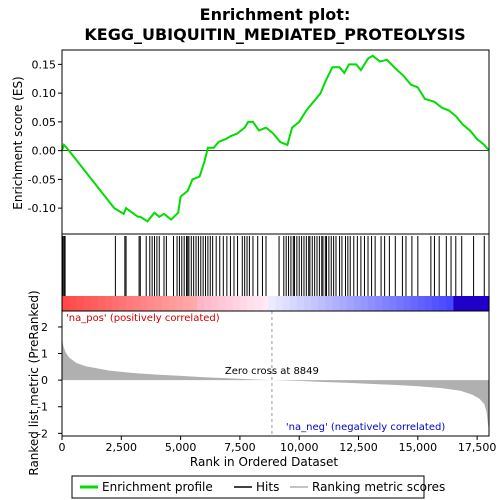 The height and width of the screenshot is (500, 500). Describe the element at coordinates (42, 208) in the screenshot. I see `es-tick-label: -0.10` at that location.